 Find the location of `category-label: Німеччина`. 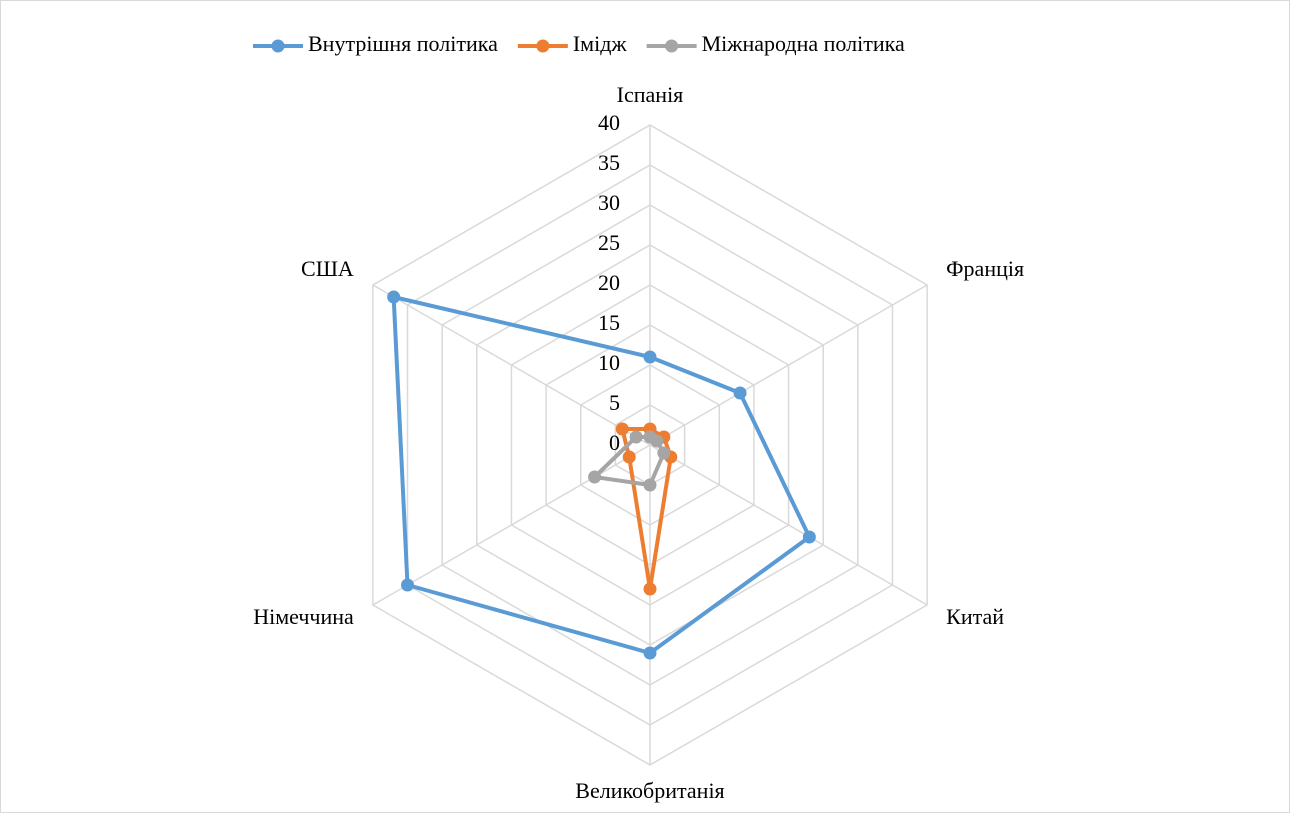

category-label: Німеччина is located at coordinates (303, 616).